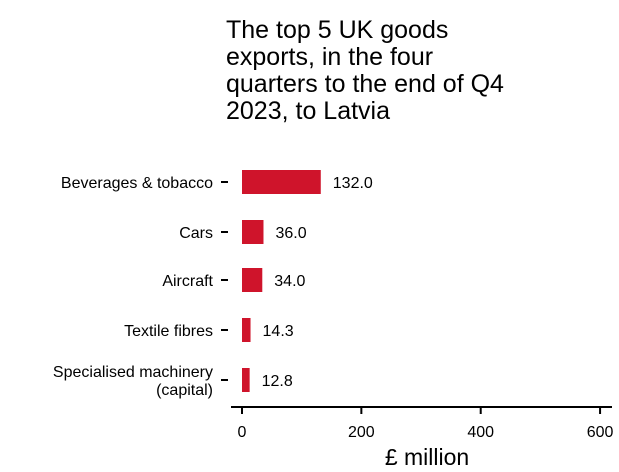 Image resolution: width=619 pixels, height=472 pixels. I want to click on y-tick-label: Beverages & tobacco, so click(137, 183).